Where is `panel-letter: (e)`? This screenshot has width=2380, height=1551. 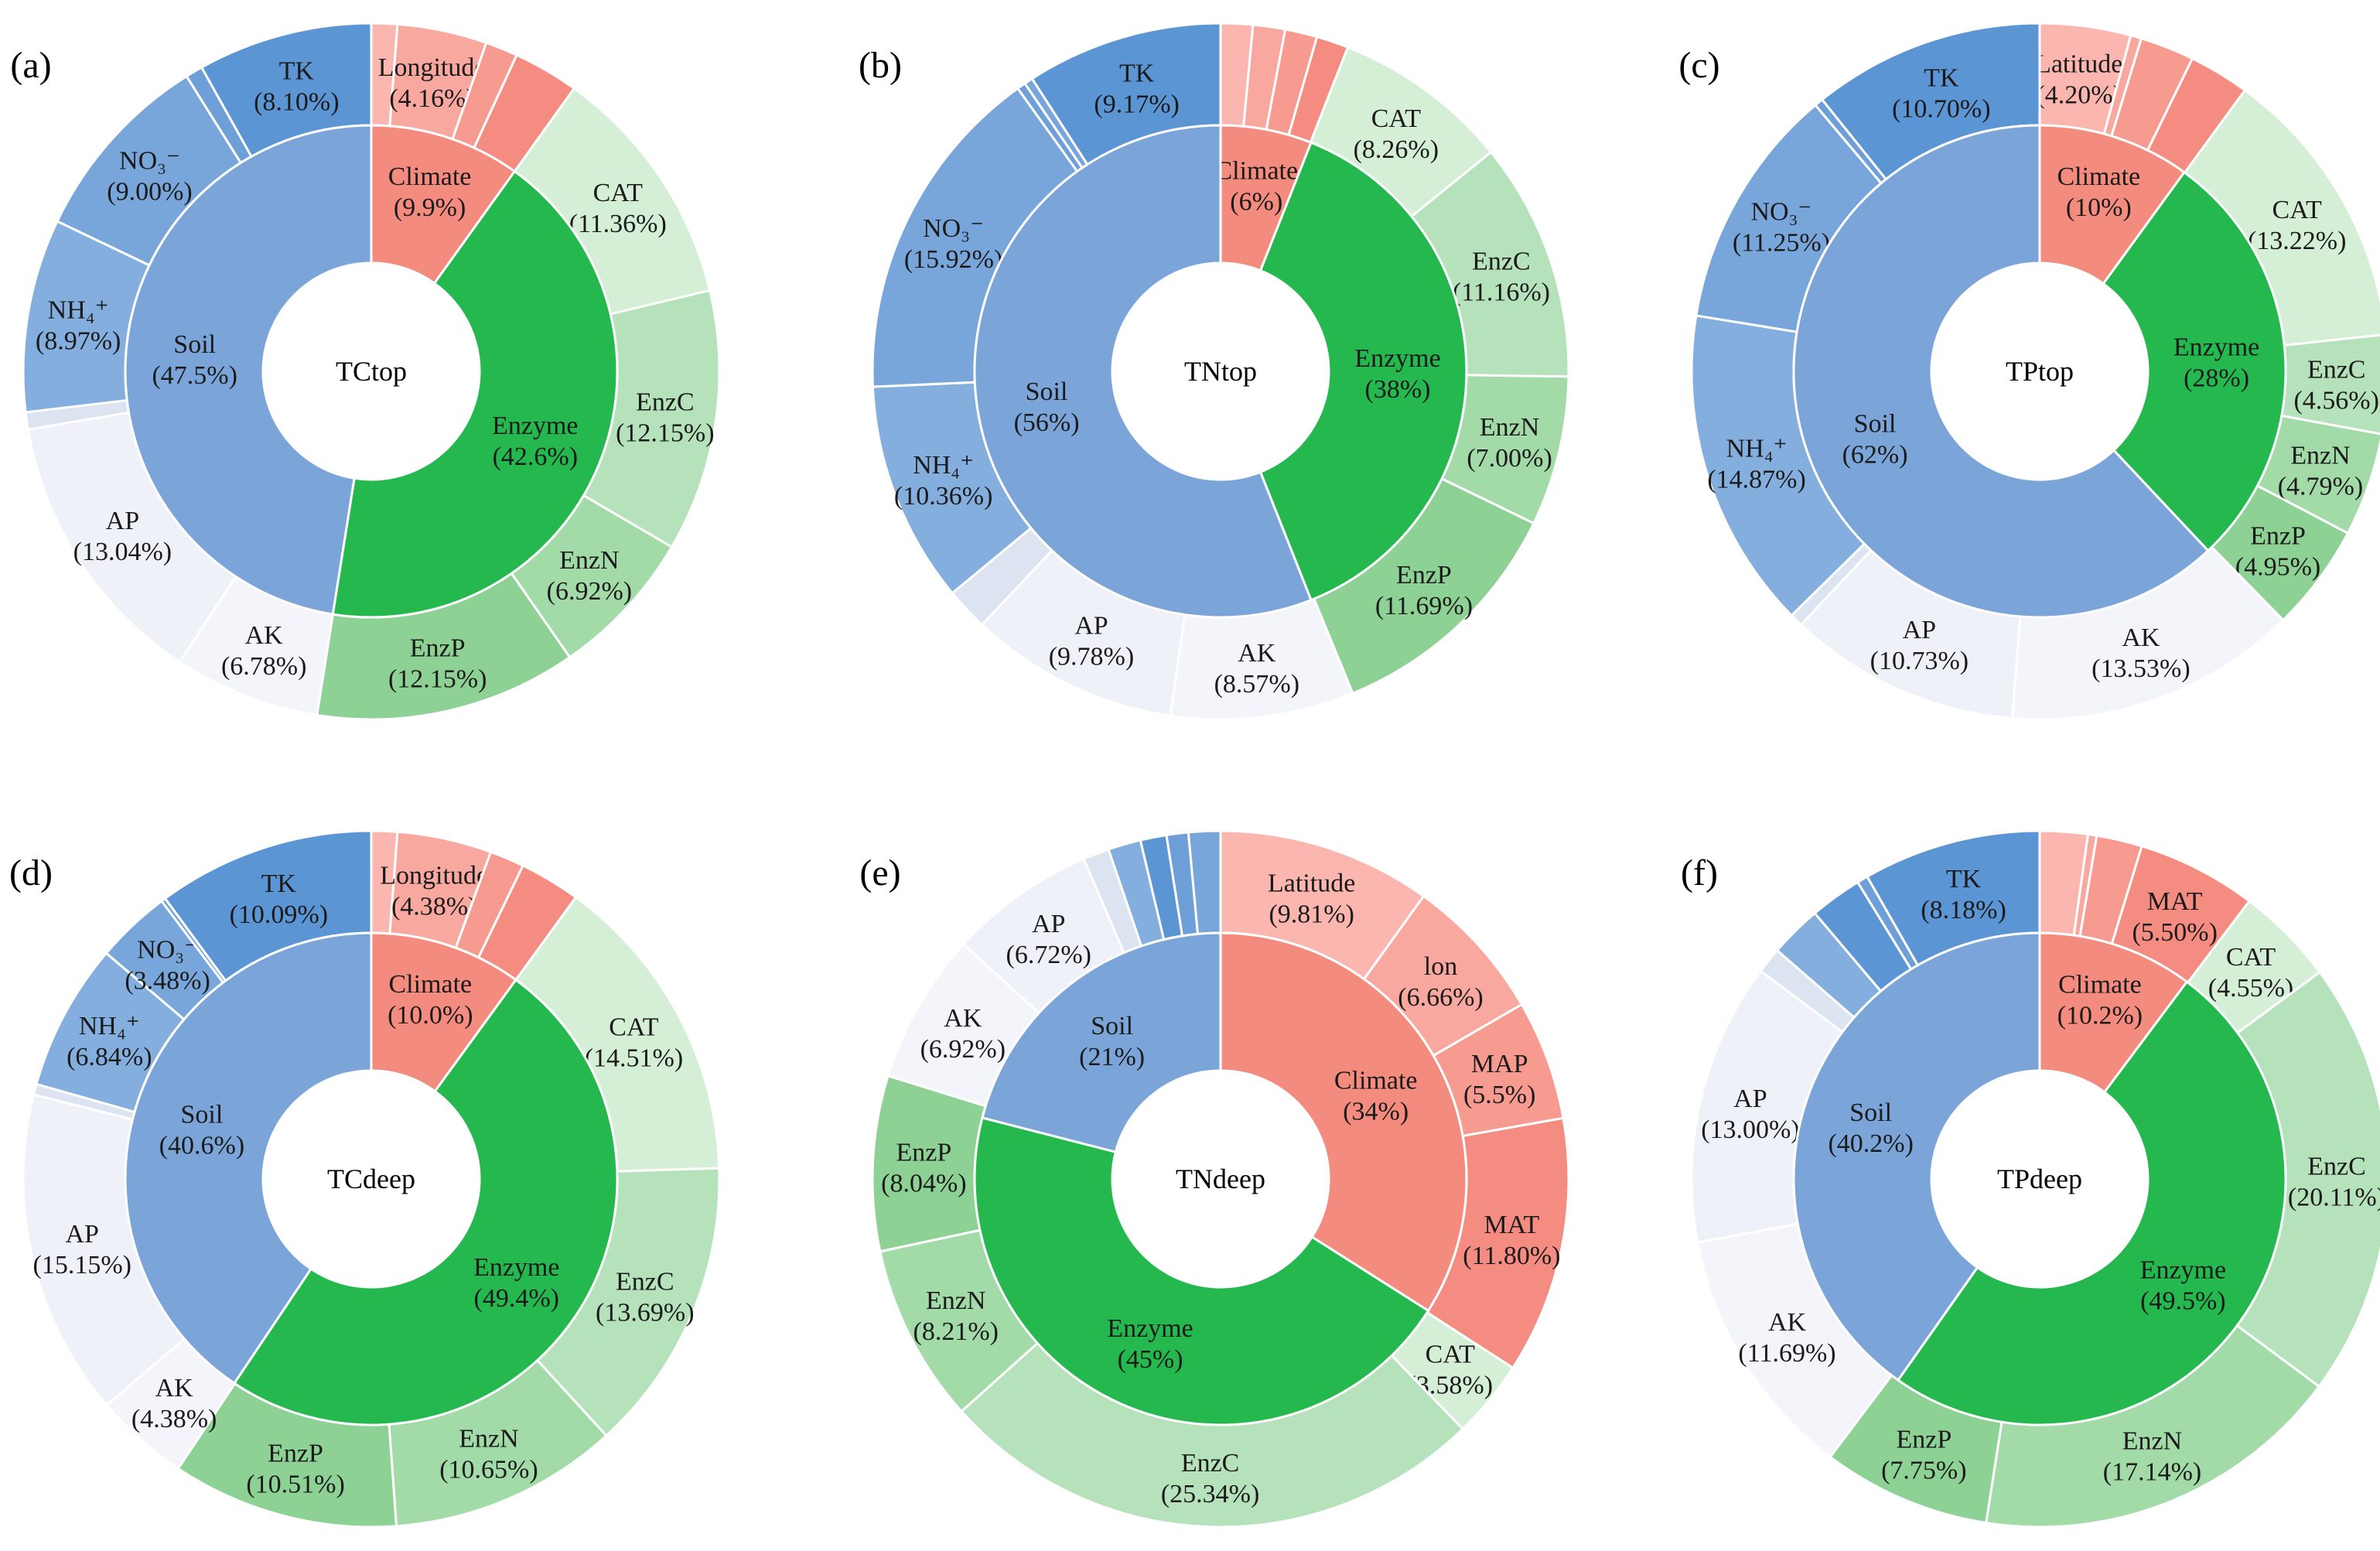 panel-letter: (e) is located at coordinates (880, 872).